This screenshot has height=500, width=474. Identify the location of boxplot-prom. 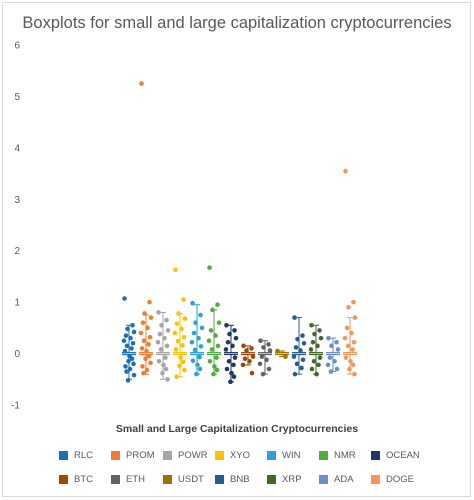
(146, 228).